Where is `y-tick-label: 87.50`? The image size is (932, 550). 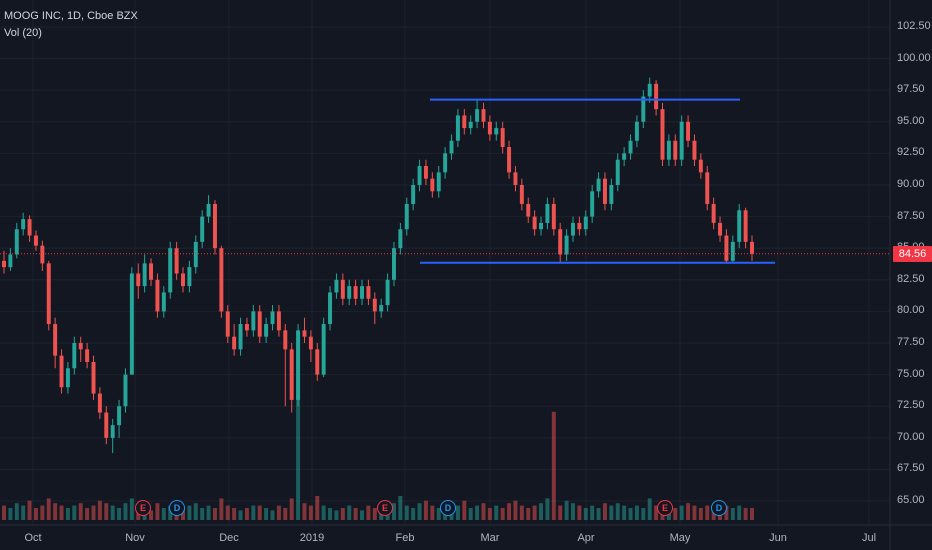
y-tick-label: 87.50 is located at coordinates (911, 215).